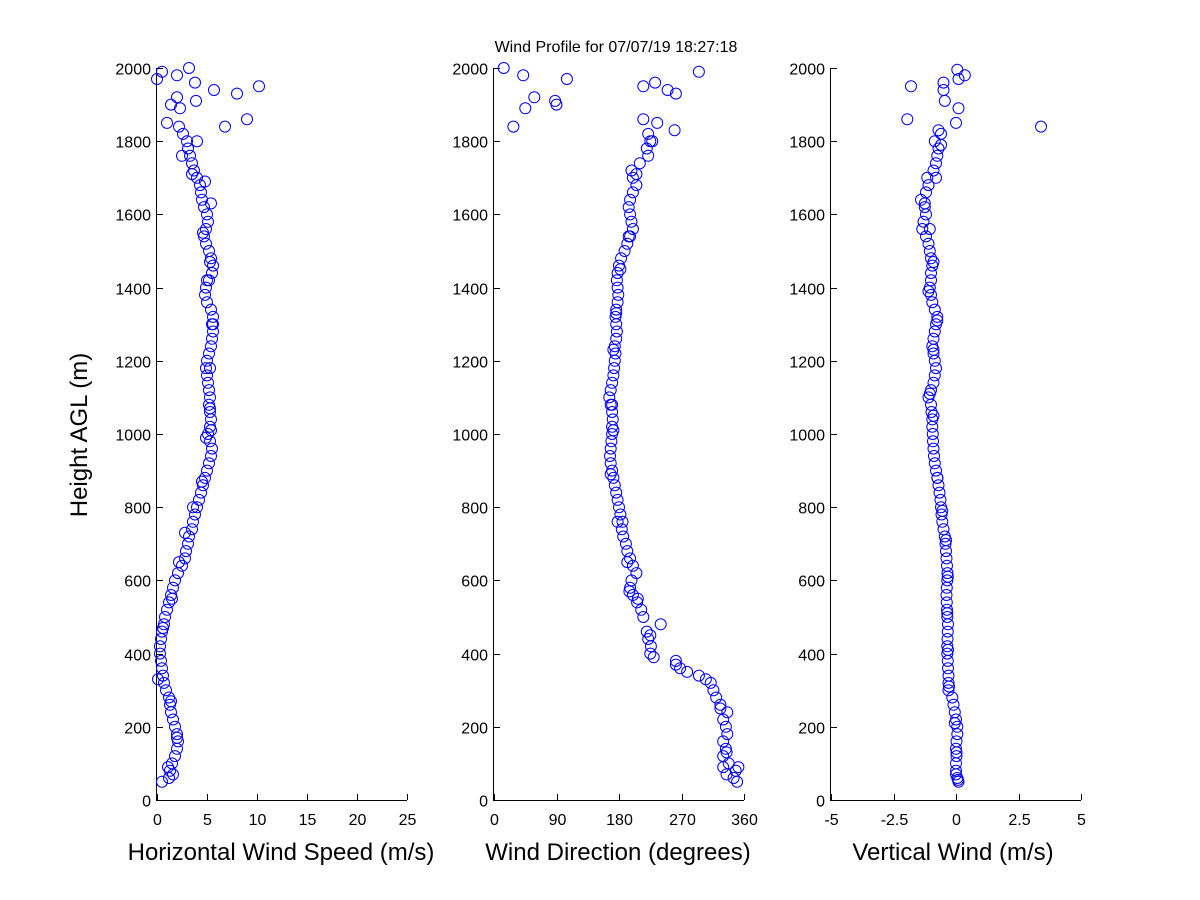 The height and width of the screenshot is (900, 1200). Describe the element at coordinates (807, 70) in the screenshot. I see `y-tick-label: 2000` at that location.